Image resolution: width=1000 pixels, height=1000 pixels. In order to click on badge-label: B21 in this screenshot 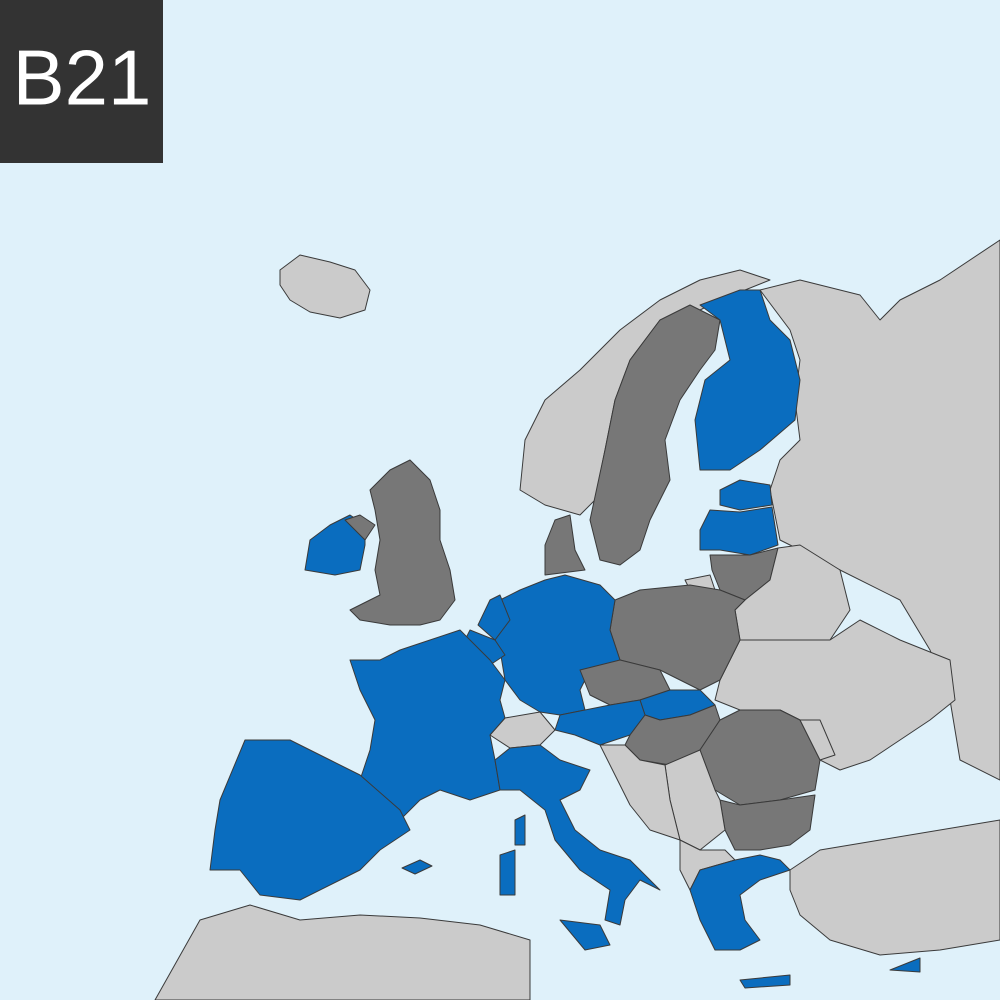, I will do `click(82, 78)`.